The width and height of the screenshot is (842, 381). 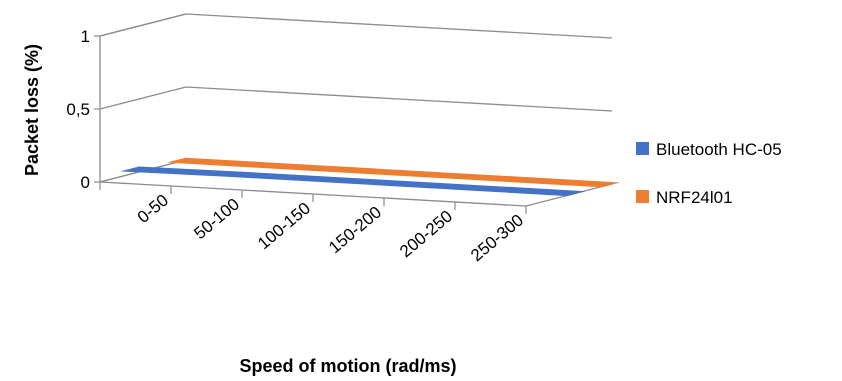 I want to click on x-tick-label: 250-300, so click(x=497, y=238).